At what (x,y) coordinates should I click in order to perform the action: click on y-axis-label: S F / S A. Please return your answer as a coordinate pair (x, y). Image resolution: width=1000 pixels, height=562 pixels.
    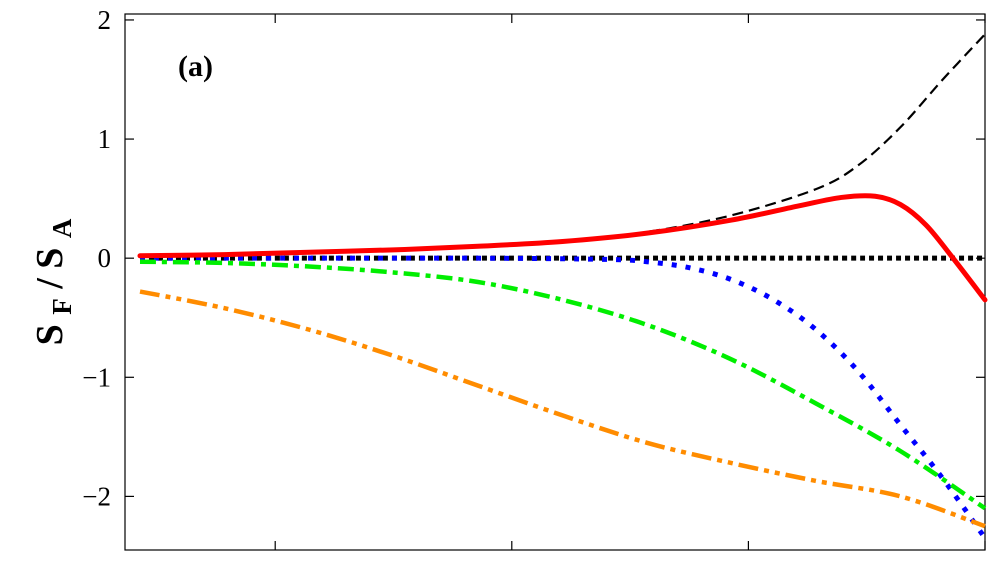
    Looking at the image, I should click on (54, 281).